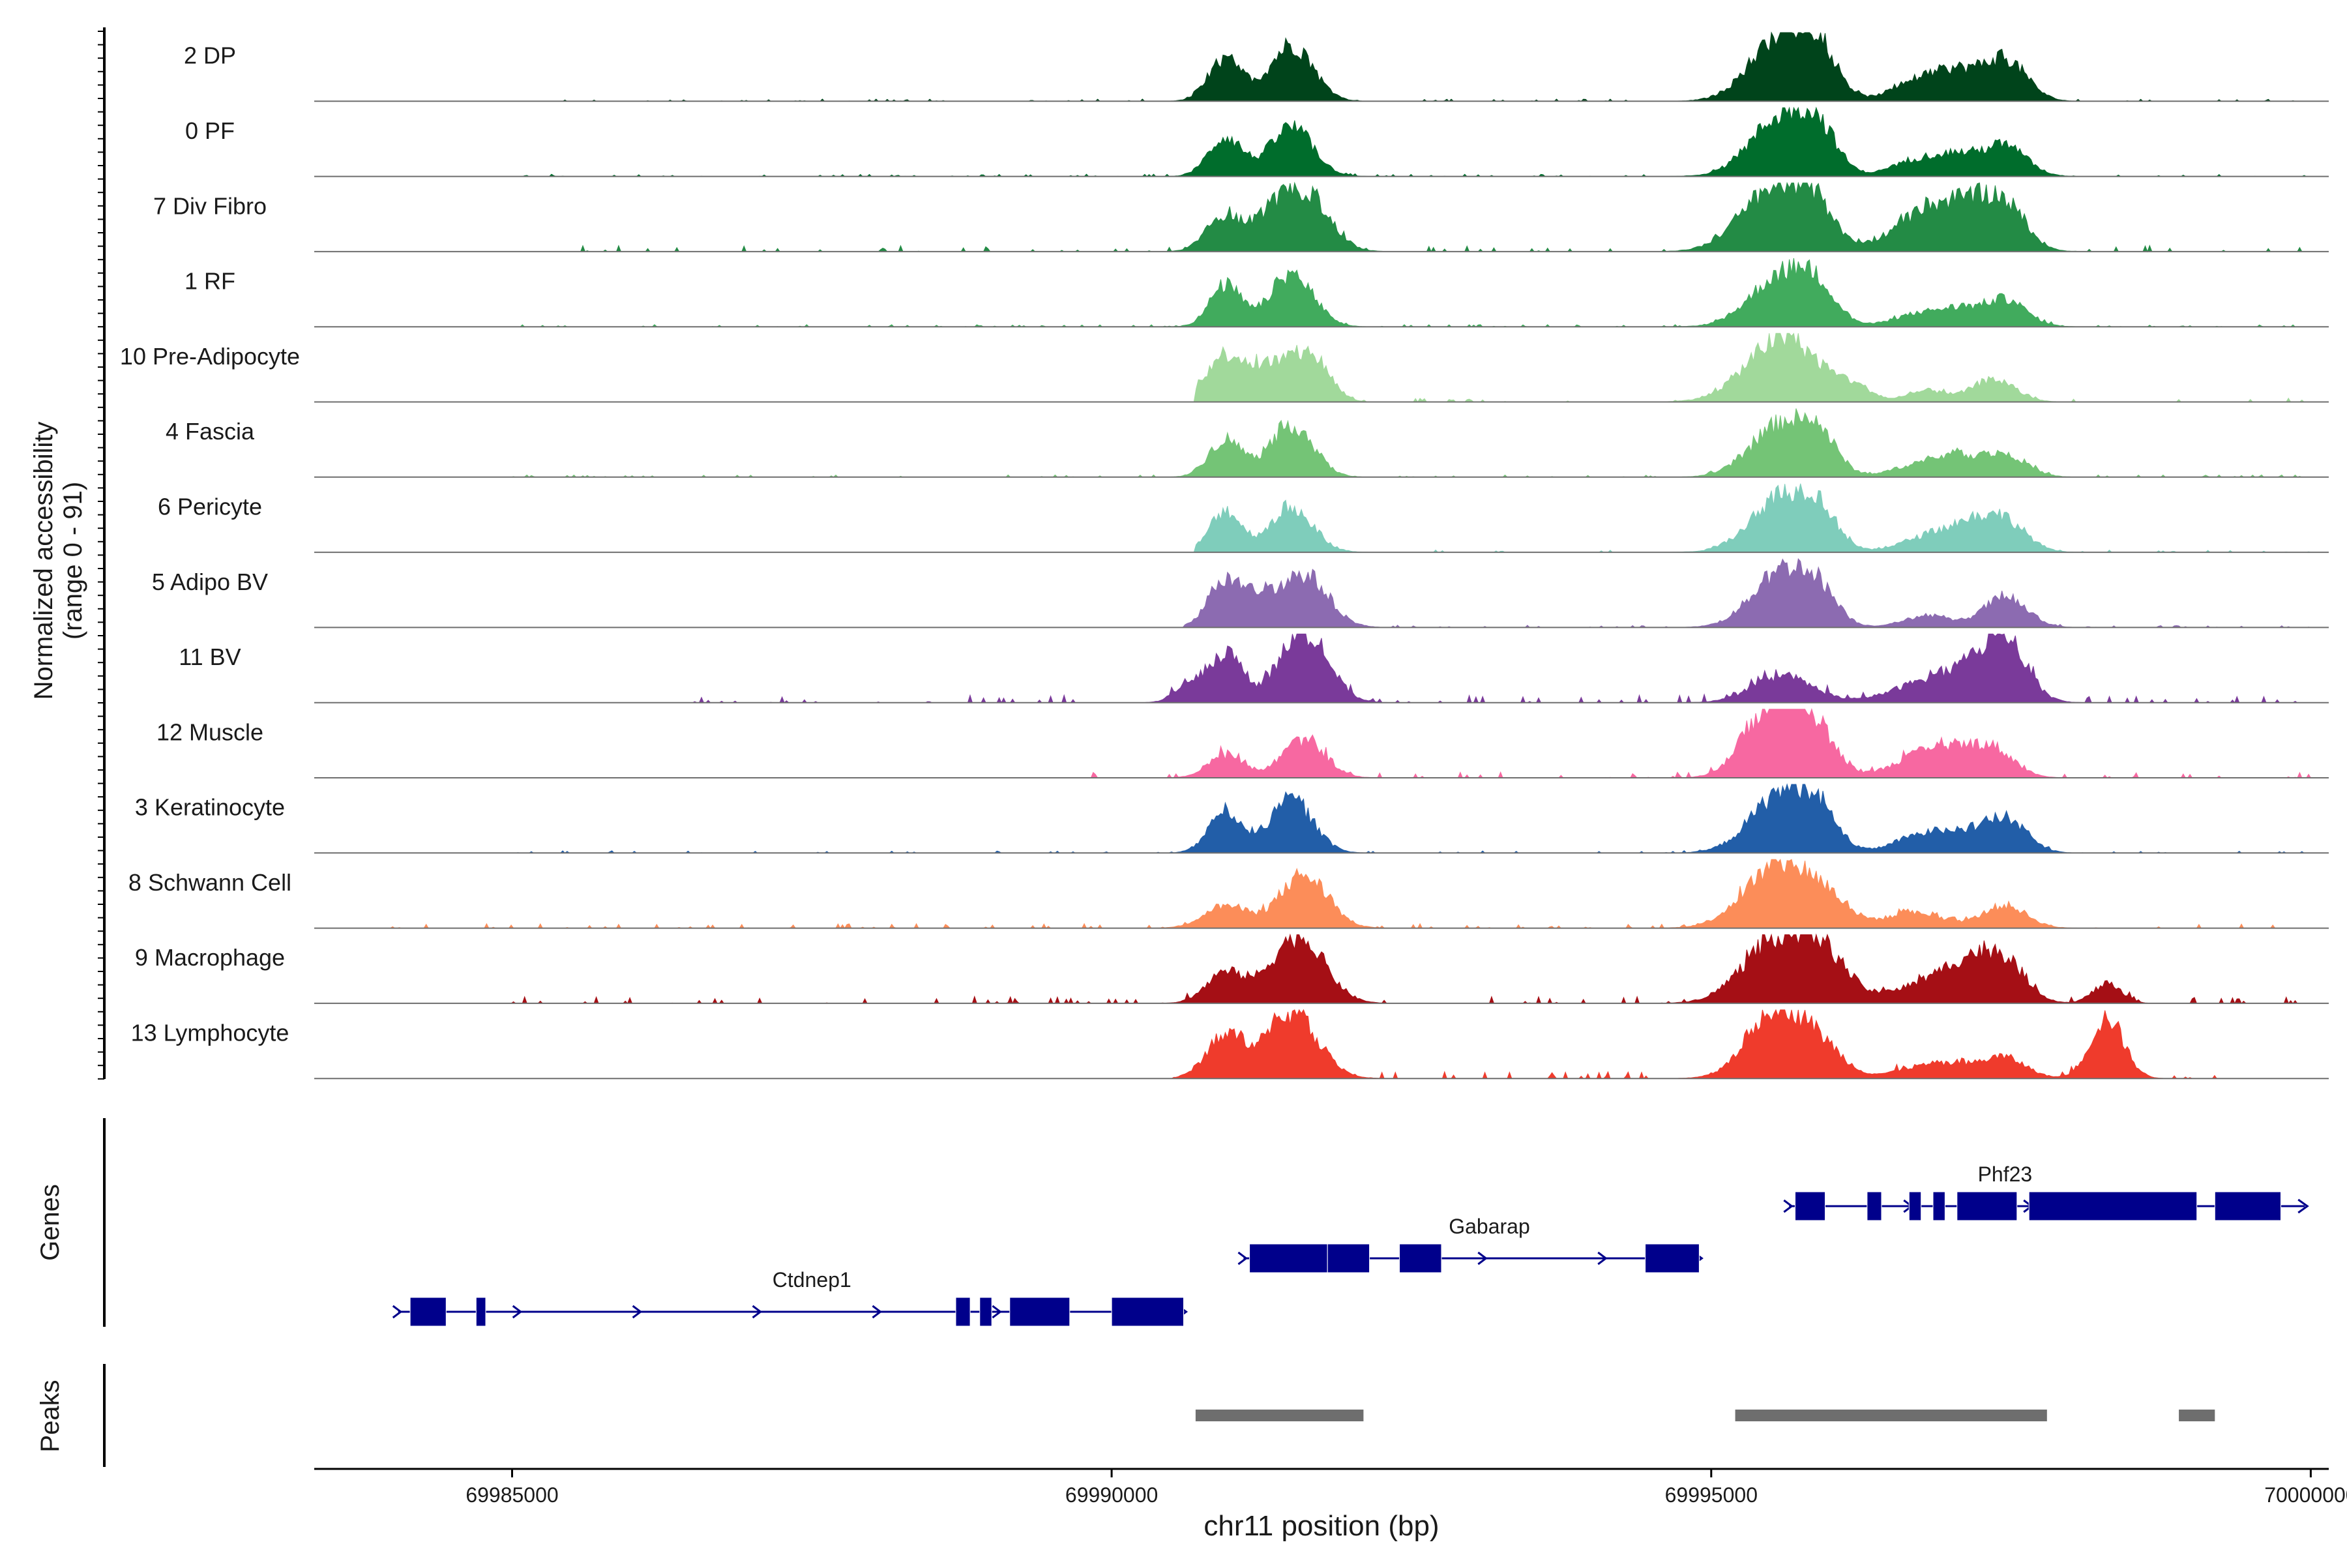 Image resolution: width=2347 pixels, height=1568 pixels. I want to click on track-label: 8 Schwann Cell, so click(209, 883).